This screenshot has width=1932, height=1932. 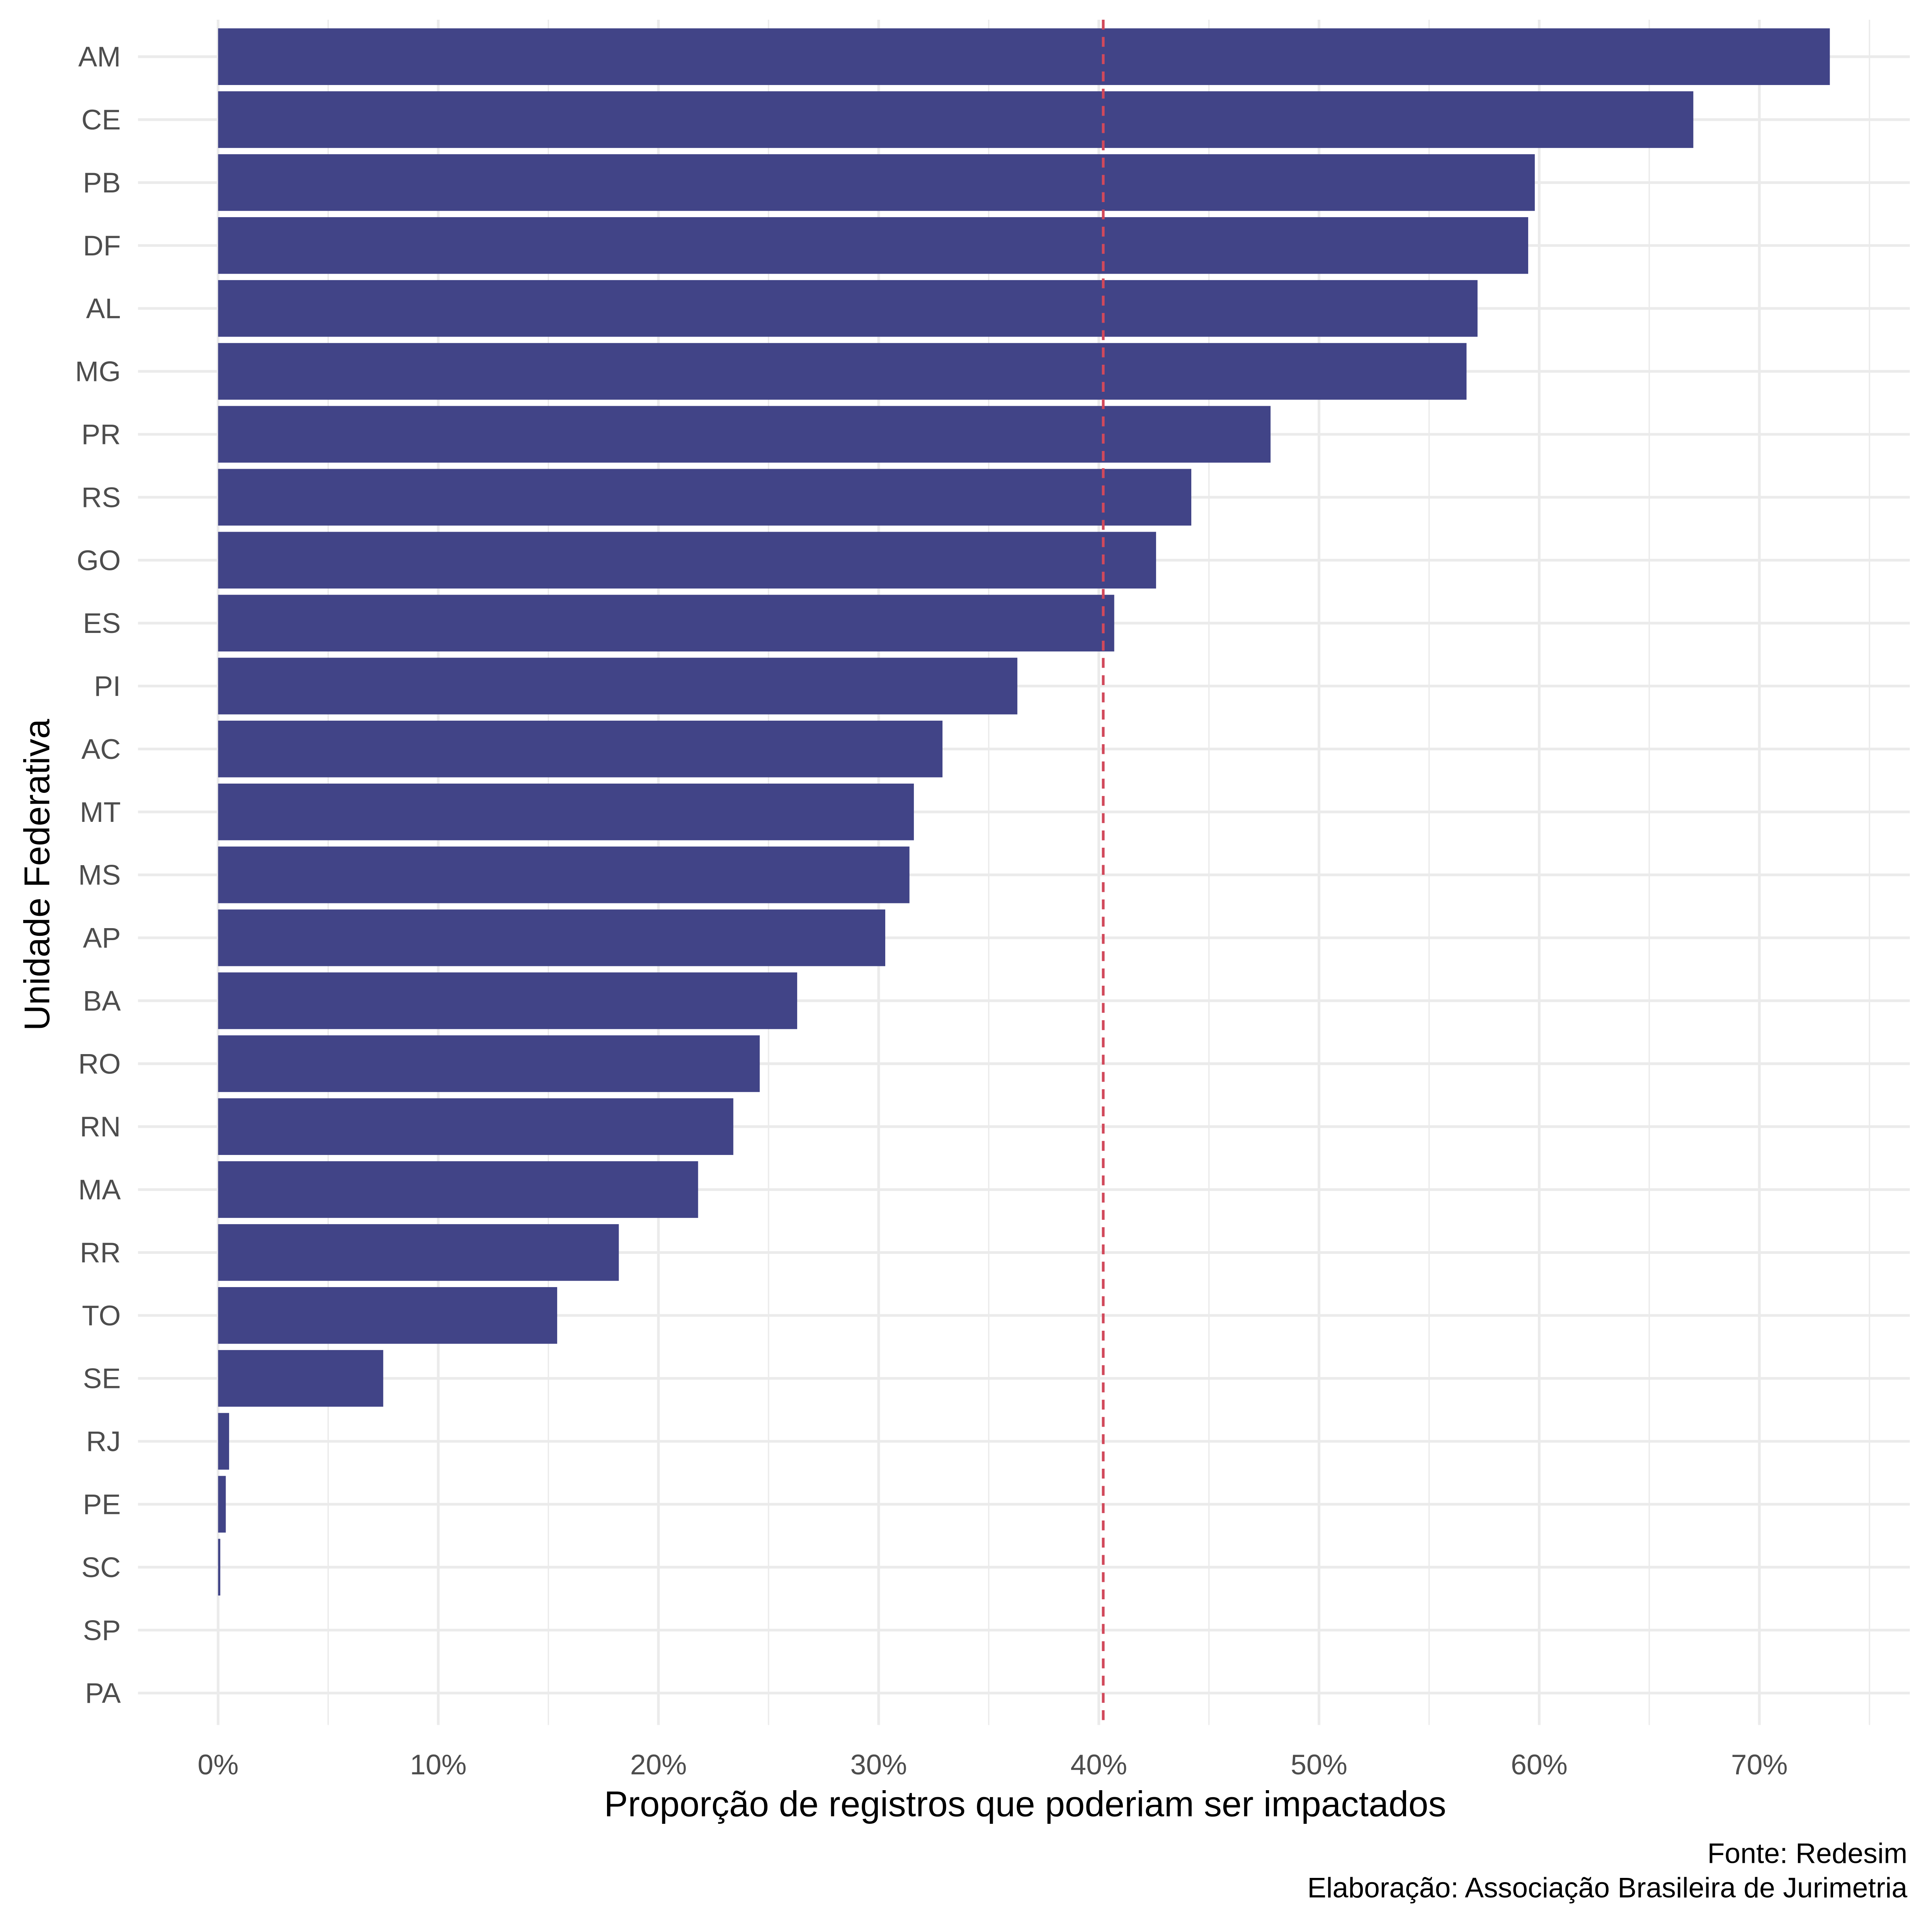 I want to click on bar-to, so click(x=388, y=1315).